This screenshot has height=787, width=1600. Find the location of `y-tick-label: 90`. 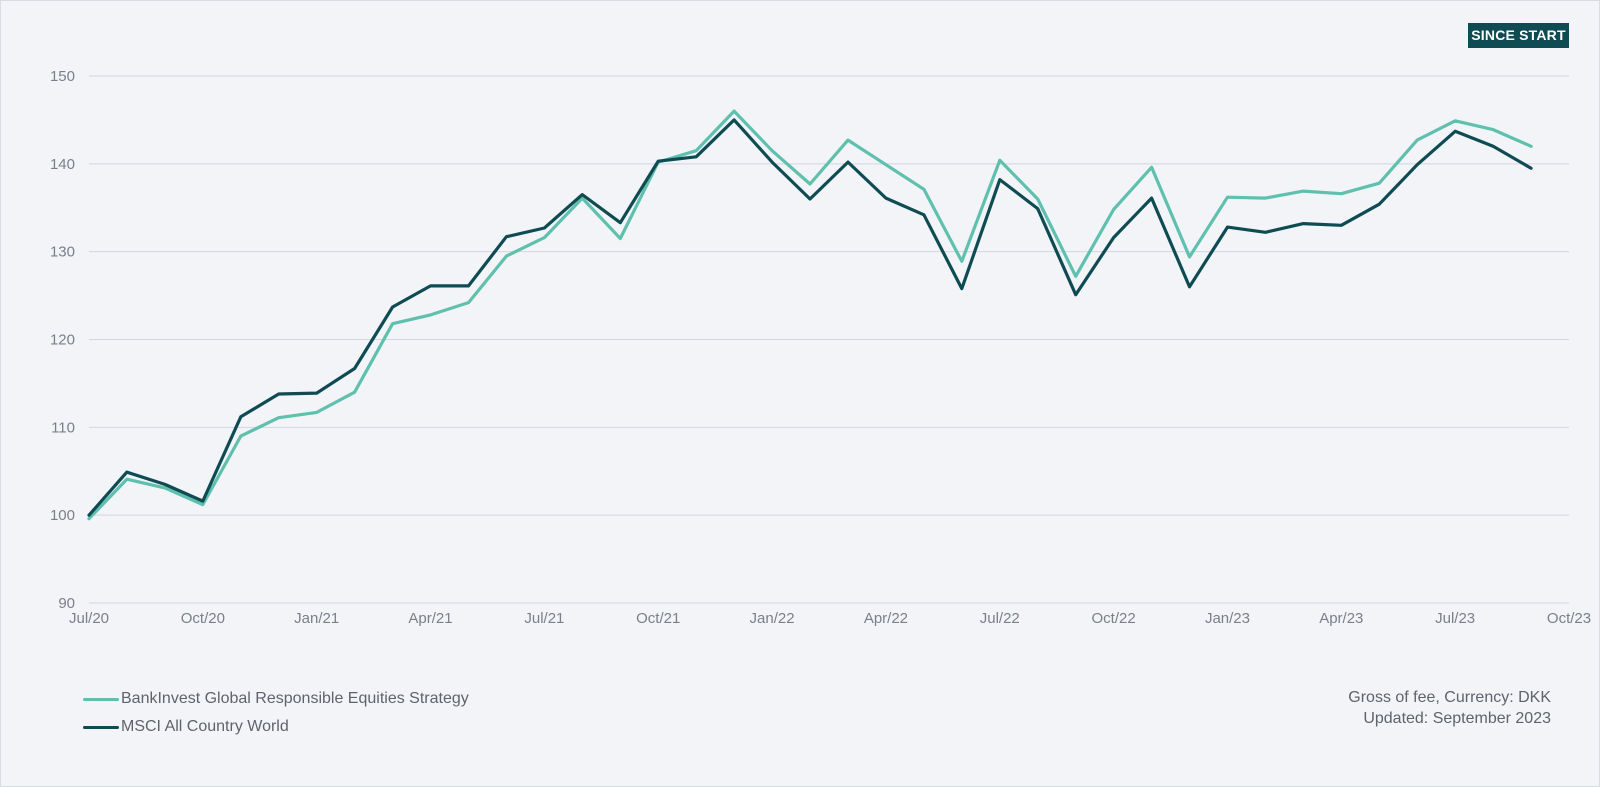

y-tick-label: 90 is located at coordinates (66, 603).